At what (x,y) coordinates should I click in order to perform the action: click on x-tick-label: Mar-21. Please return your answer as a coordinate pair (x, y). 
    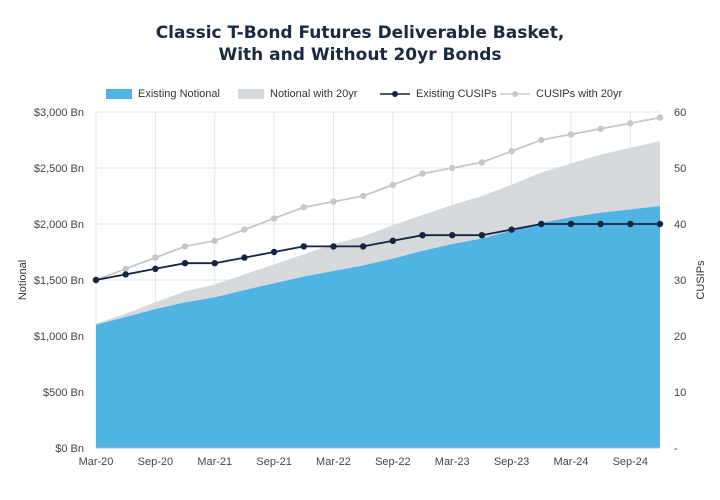
    Looking at the image, I should click on (214, 462).